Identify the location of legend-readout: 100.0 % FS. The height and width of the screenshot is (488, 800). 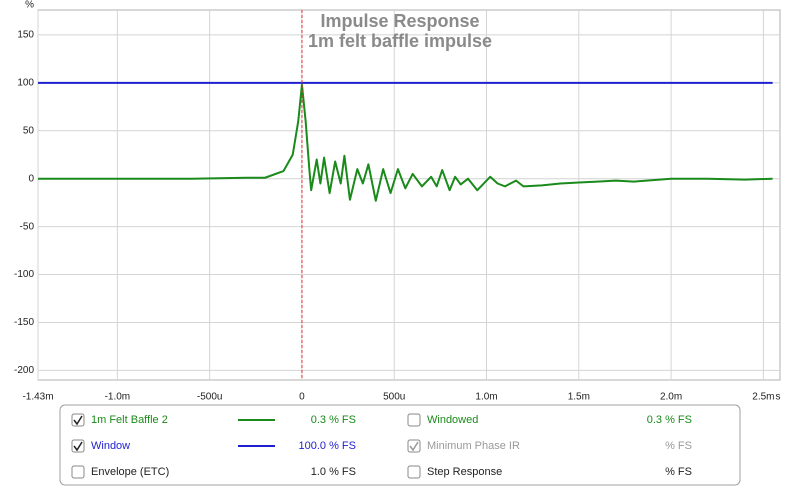
(327, 446).